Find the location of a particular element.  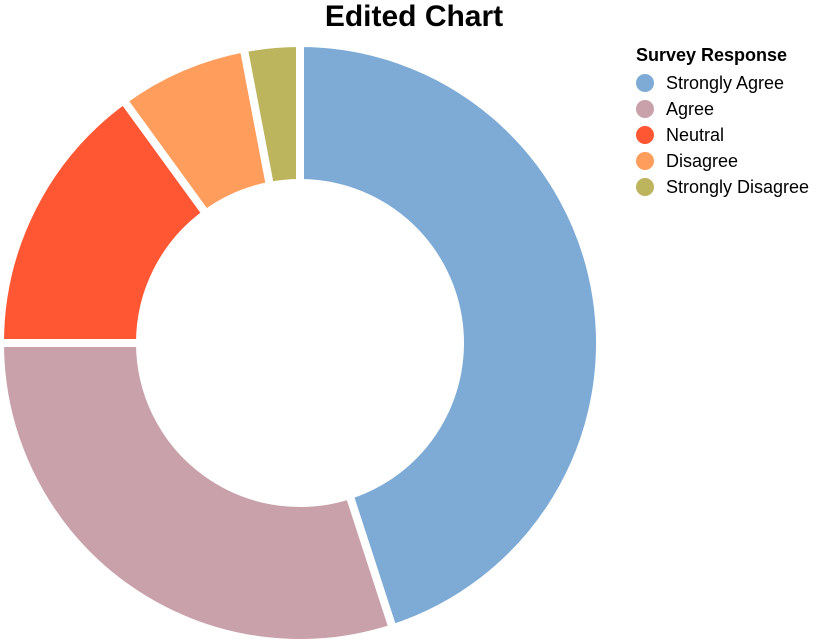

legend-label: Agree is located at coordinates (690, 108).